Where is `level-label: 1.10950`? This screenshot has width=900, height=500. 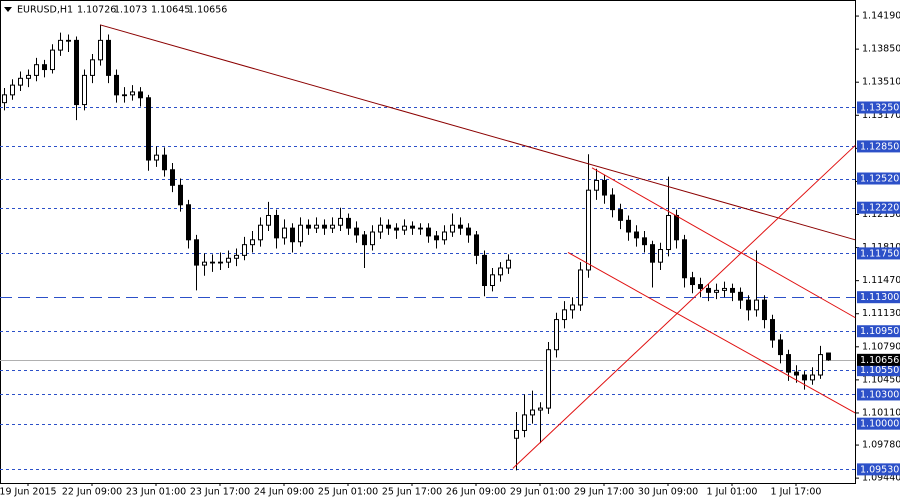
level-label: 1.10950 is located at coordinates (879, 331).